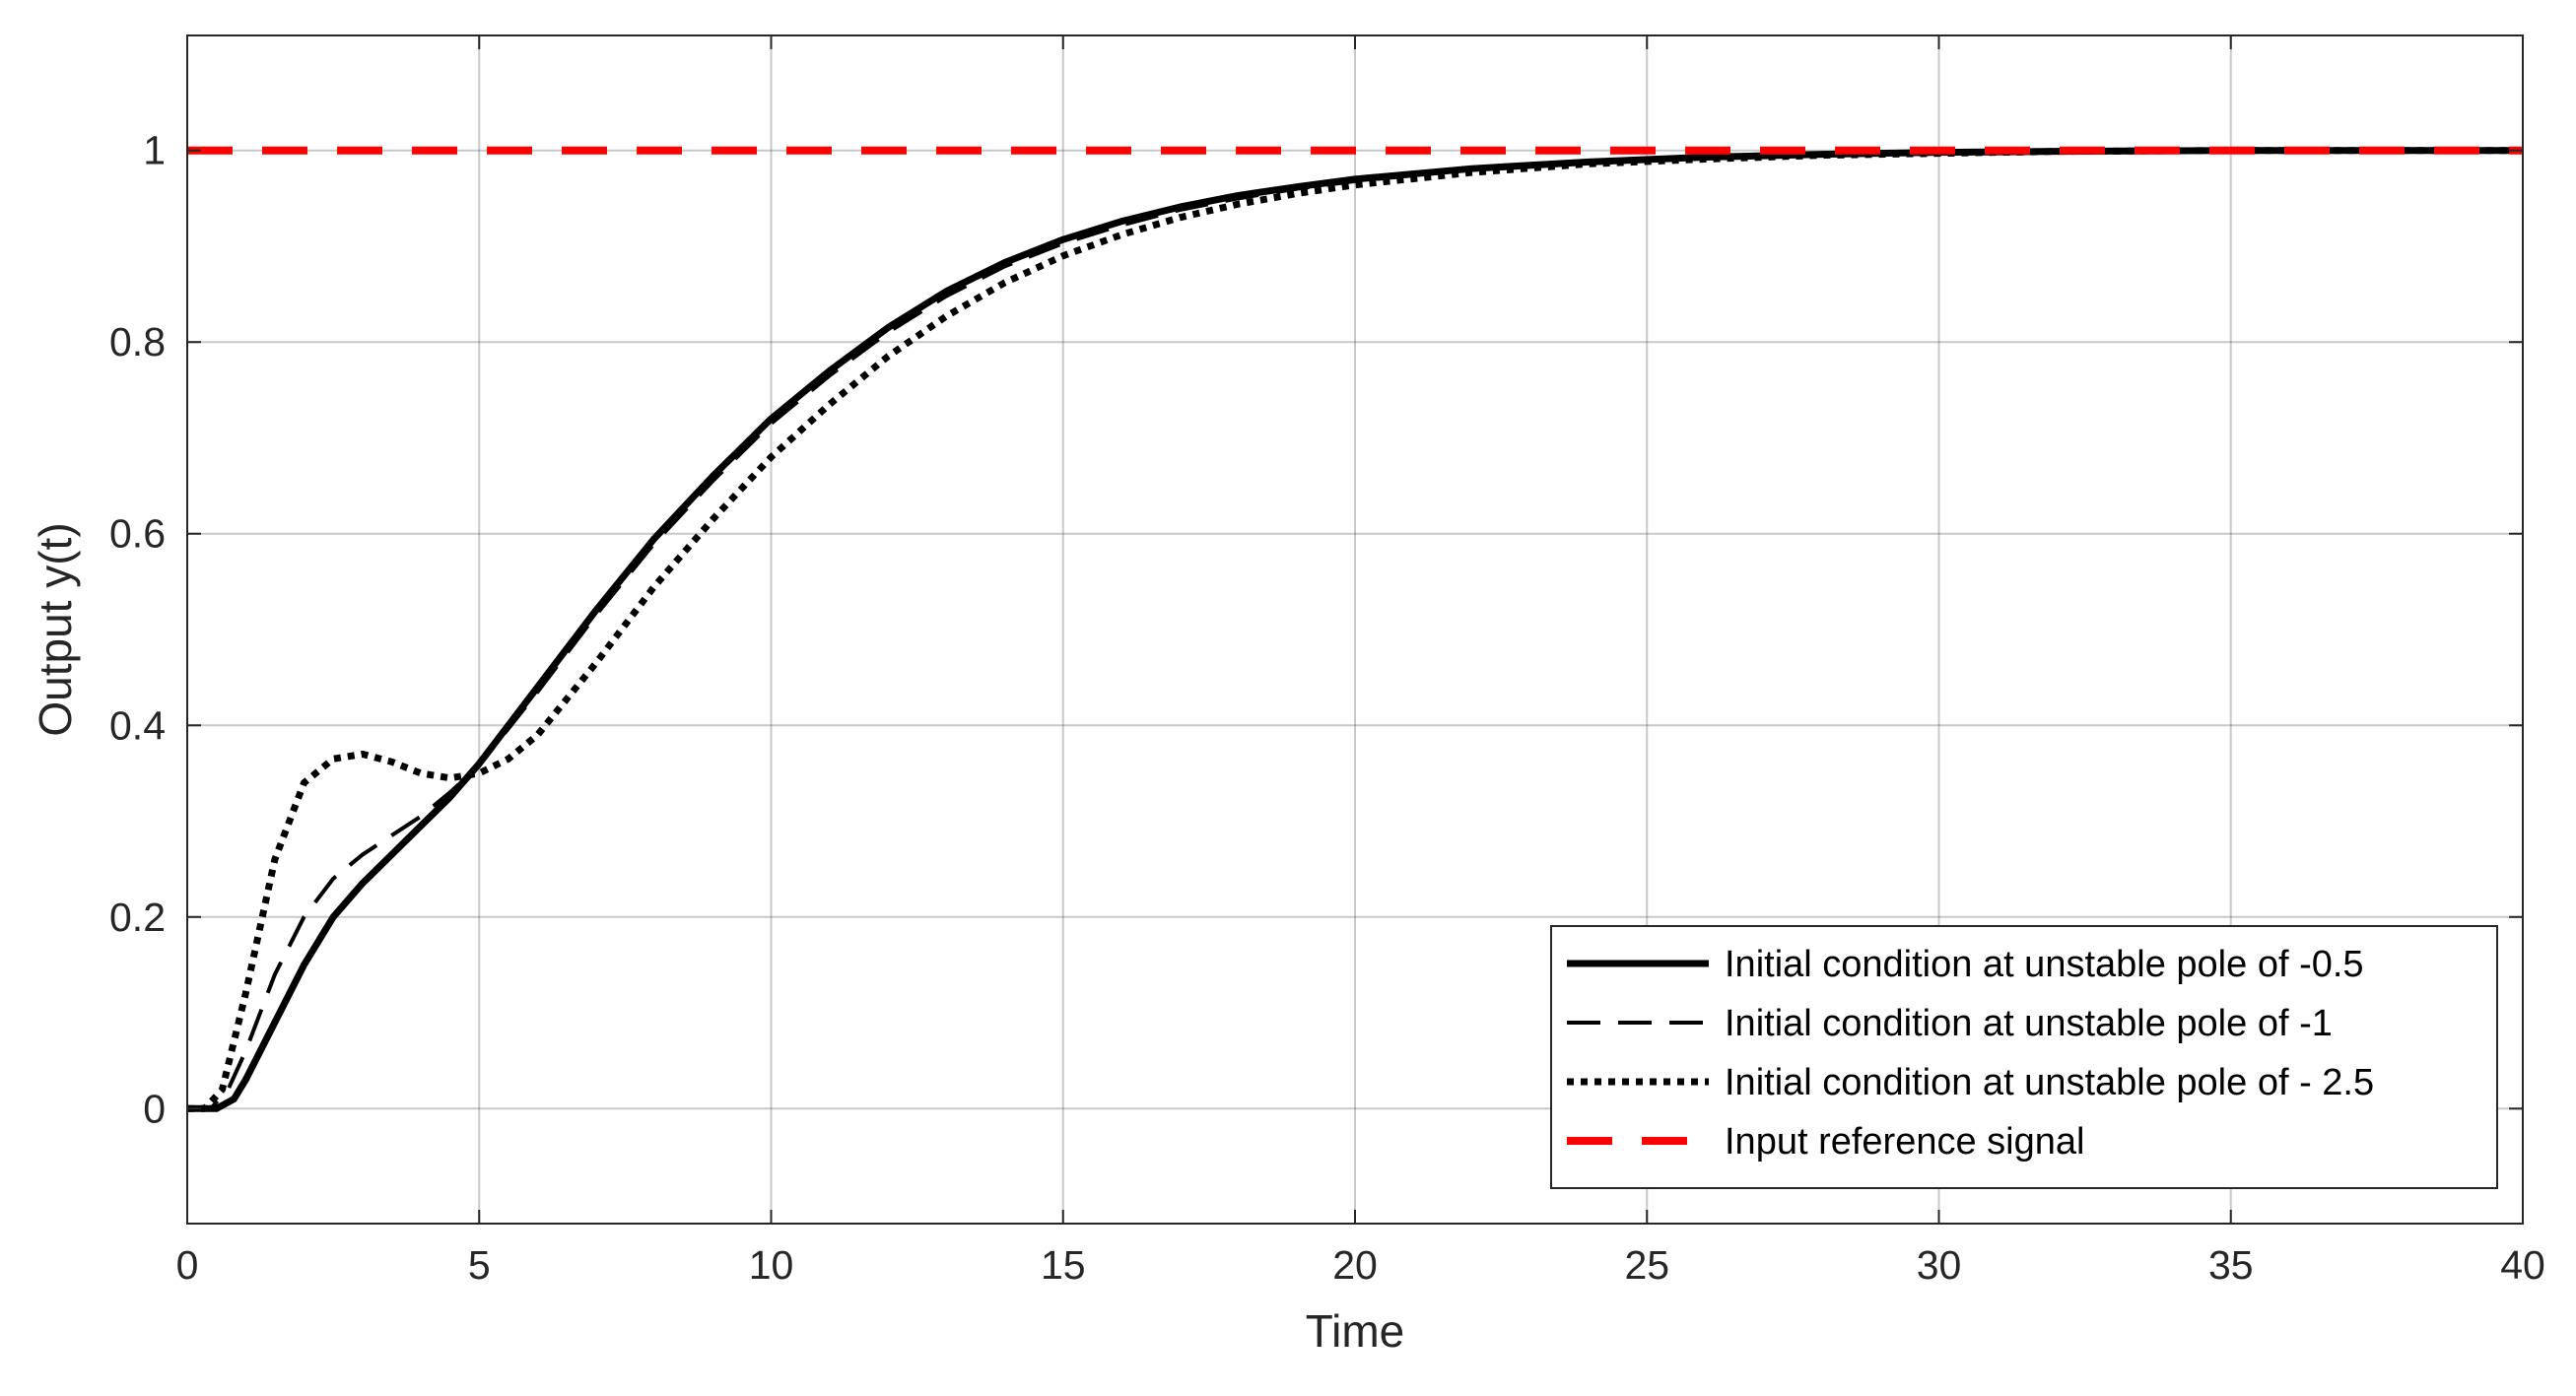 The width and height of the screenshot is (2576, 1396). Describe the element at coordinates (2522, 1265) in the screenshot. I see `x-tick-label: 40` at that location.